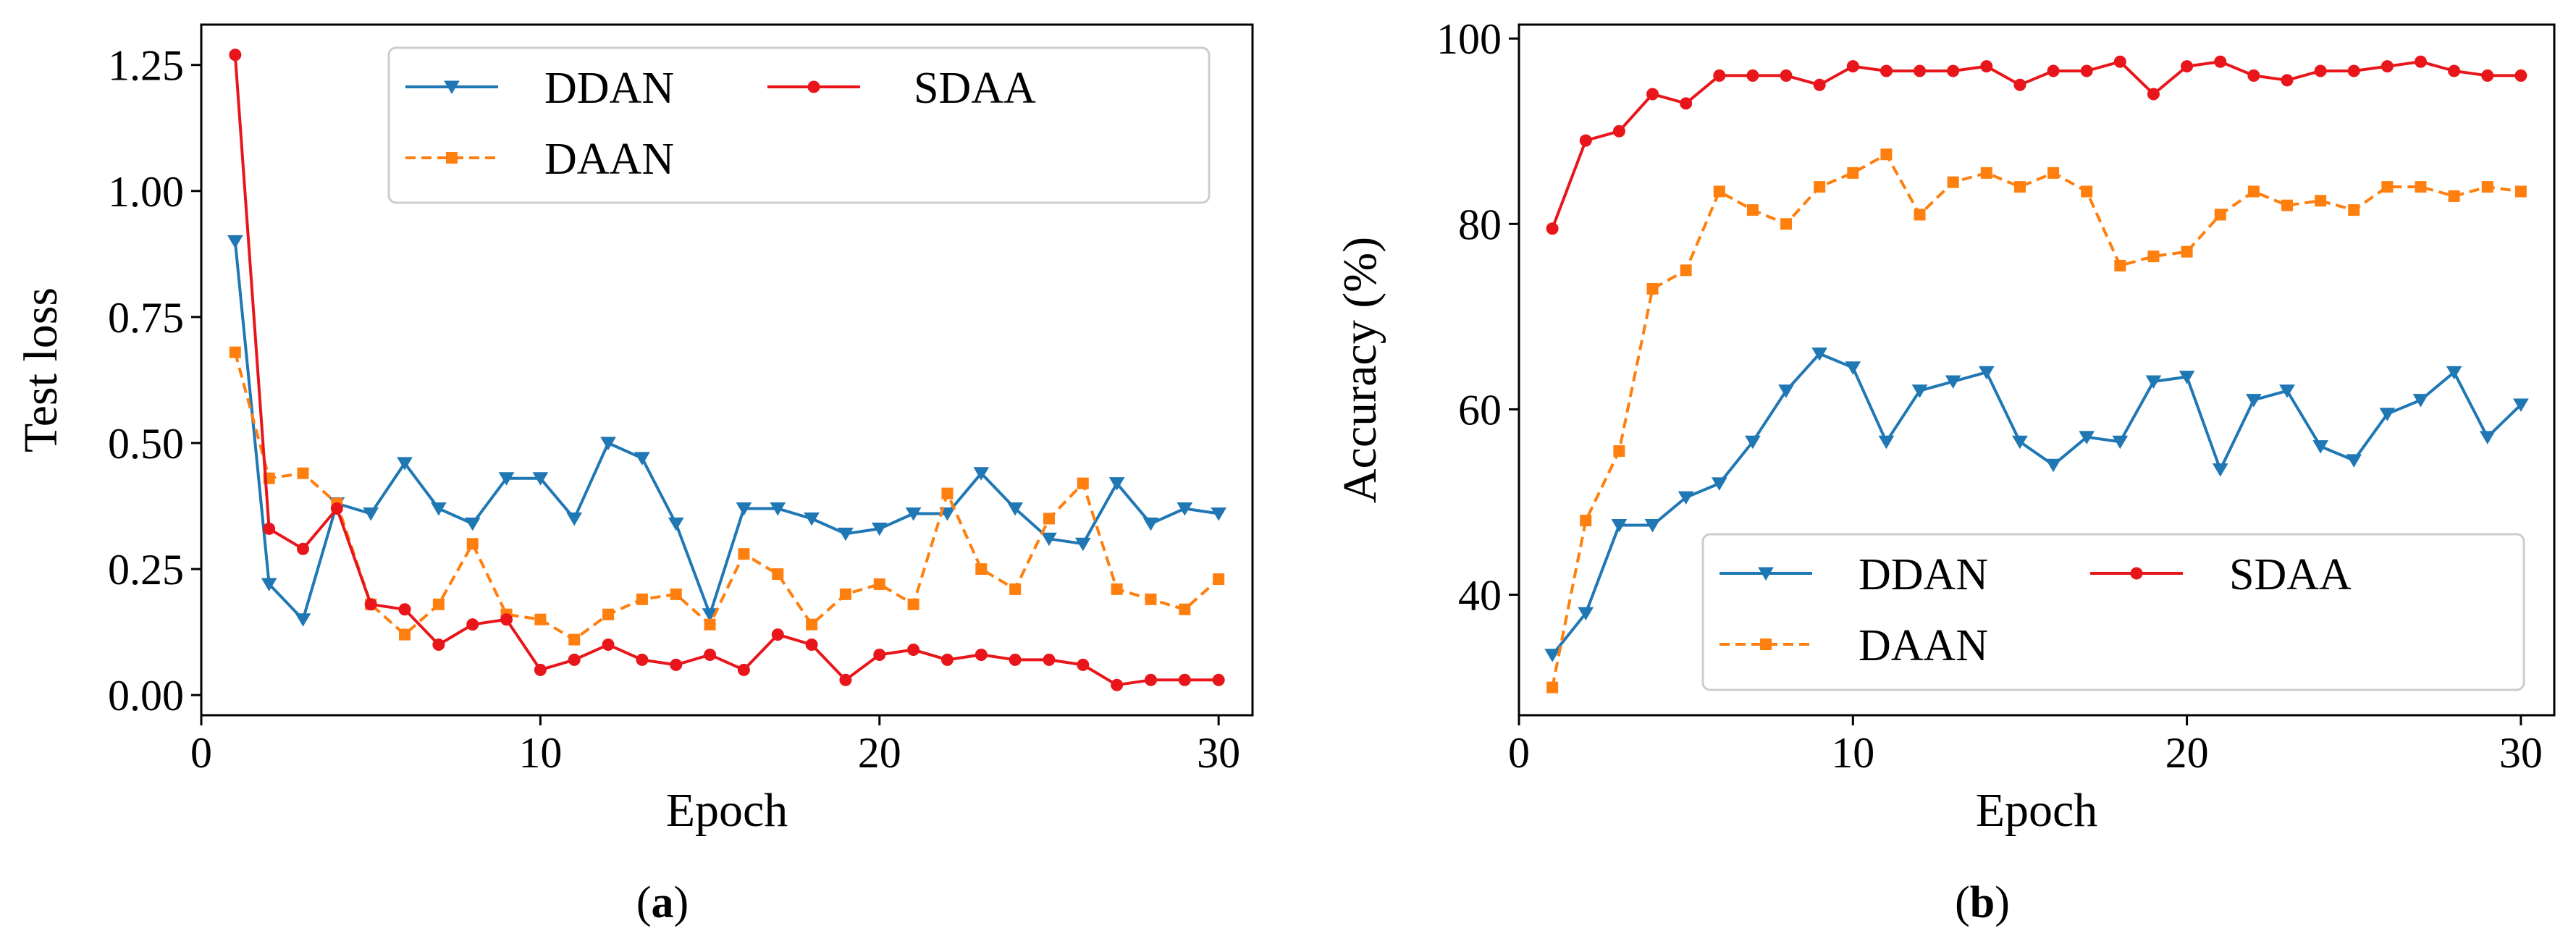 Image resolution: width=2576 pixels, height=944 pixels. I want to click on legend: DDAN DAAN SDAA, so click(799, 125).